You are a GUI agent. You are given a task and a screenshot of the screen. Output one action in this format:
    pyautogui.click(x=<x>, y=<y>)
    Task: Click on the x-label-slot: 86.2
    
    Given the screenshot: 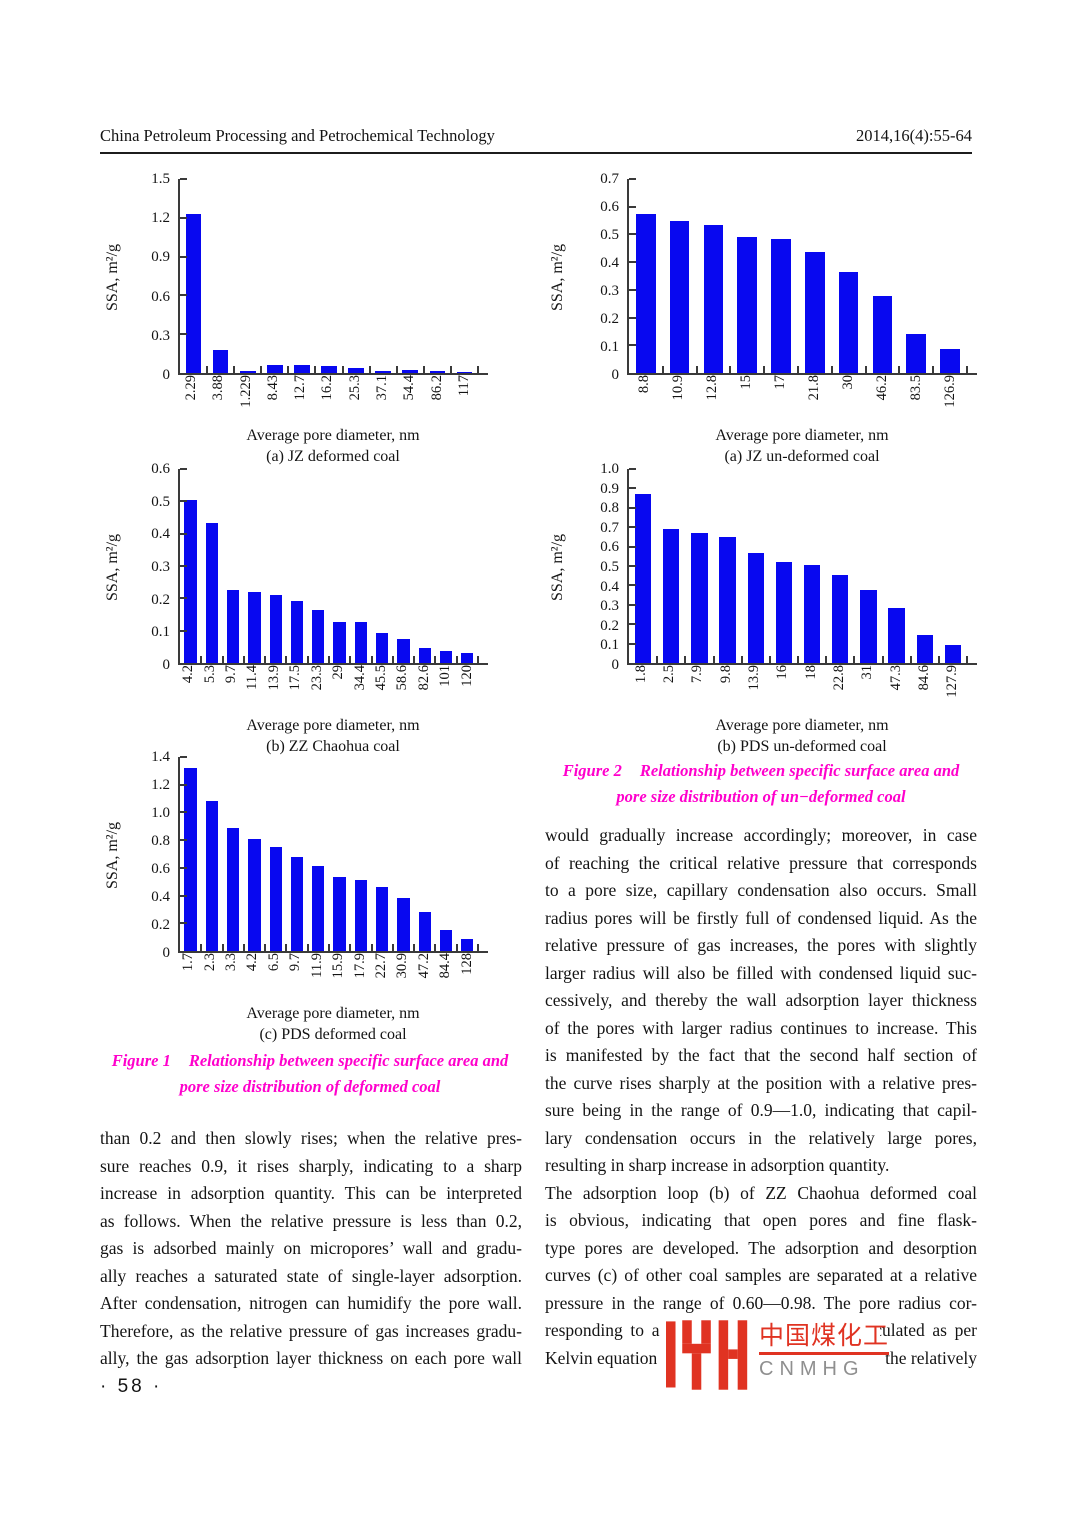 What is the action you would take?
    pyautogui.click(x=436, y=400)
    